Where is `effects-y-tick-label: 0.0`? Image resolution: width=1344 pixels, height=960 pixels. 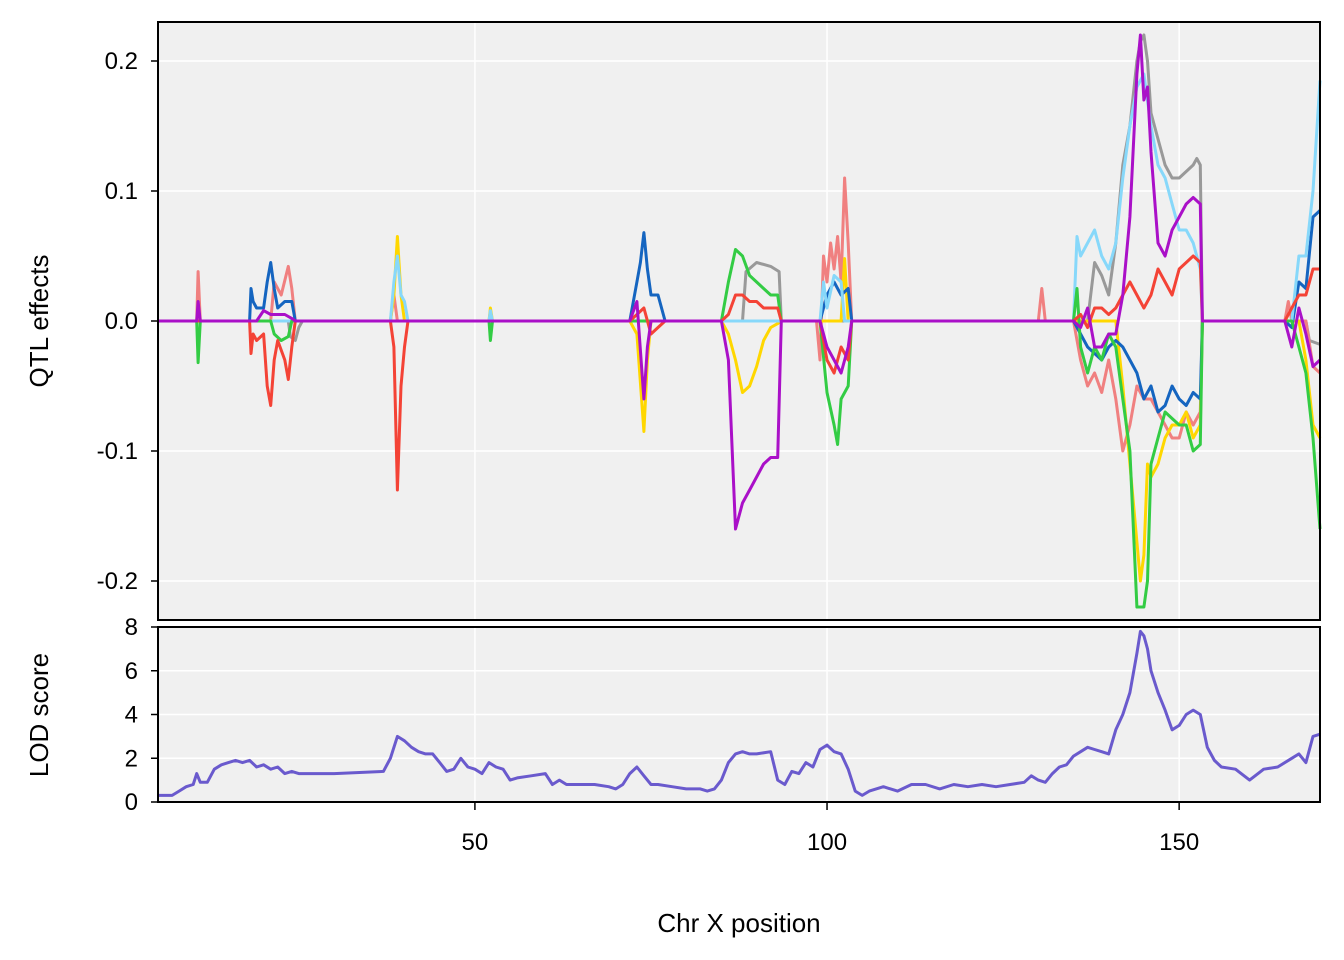 effects-y-tick-label: 0.0 is located at coordinates (121, 321).